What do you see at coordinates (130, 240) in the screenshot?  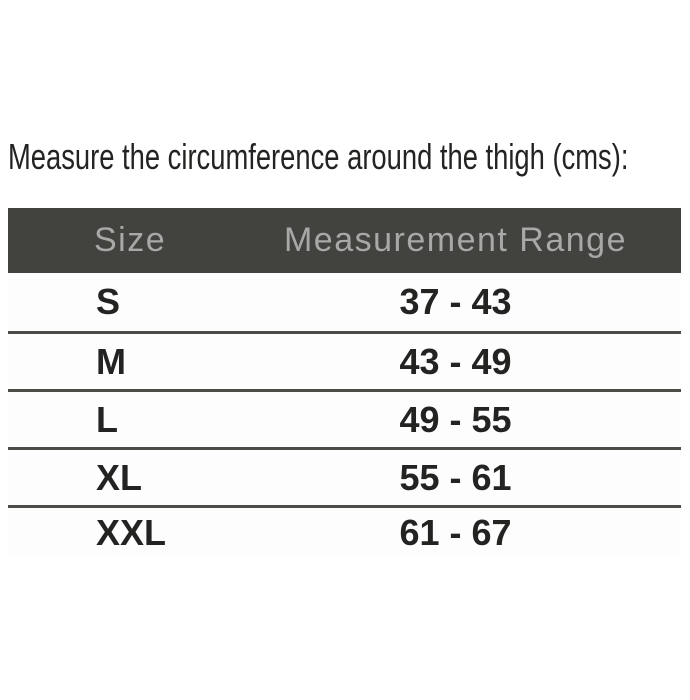 I see `column-header-size: Size` at bounding box center [130, 240].